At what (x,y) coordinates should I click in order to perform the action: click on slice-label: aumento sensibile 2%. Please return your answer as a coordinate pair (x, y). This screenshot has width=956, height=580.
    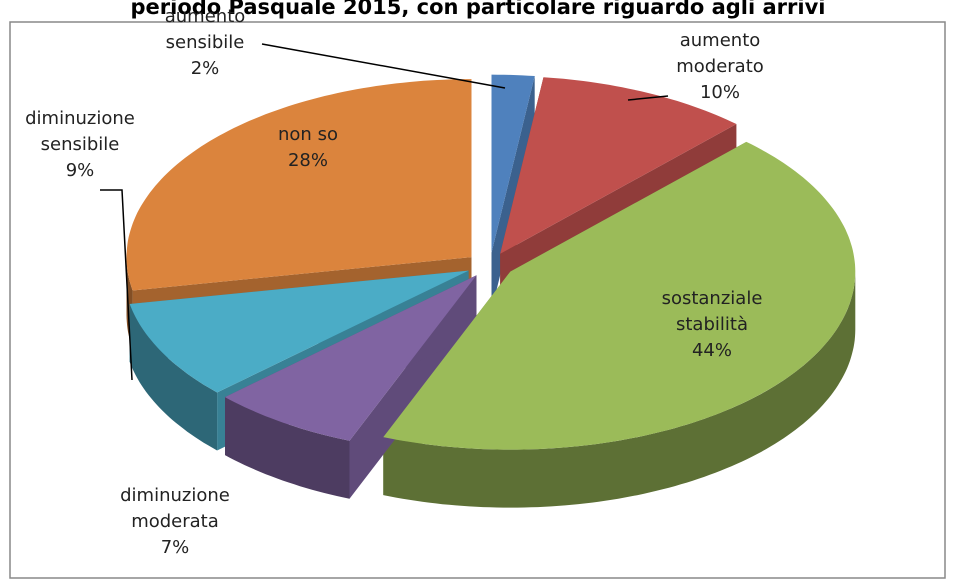
    Looking at the image, I should click on (205, 43).